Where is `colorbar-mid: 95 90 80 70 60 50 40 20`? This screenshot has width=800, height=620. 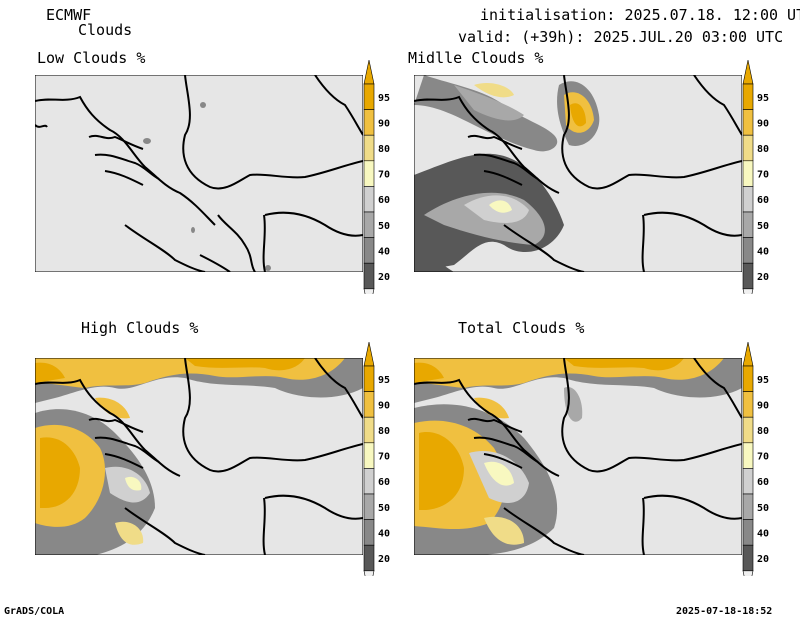
colorbar-mid: 95 90 80 70 60 50 40 20 is located at coordinates (755, 176).